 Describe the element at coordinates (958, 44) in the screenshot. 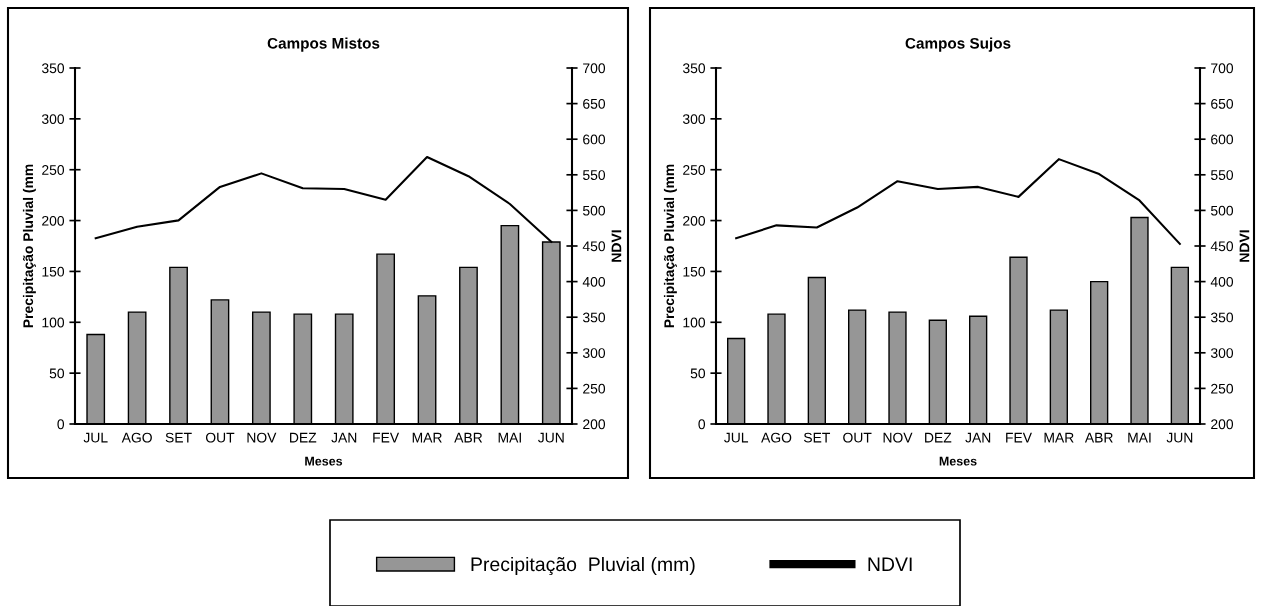

I see `chart-title: Campos Sujos` at that location.